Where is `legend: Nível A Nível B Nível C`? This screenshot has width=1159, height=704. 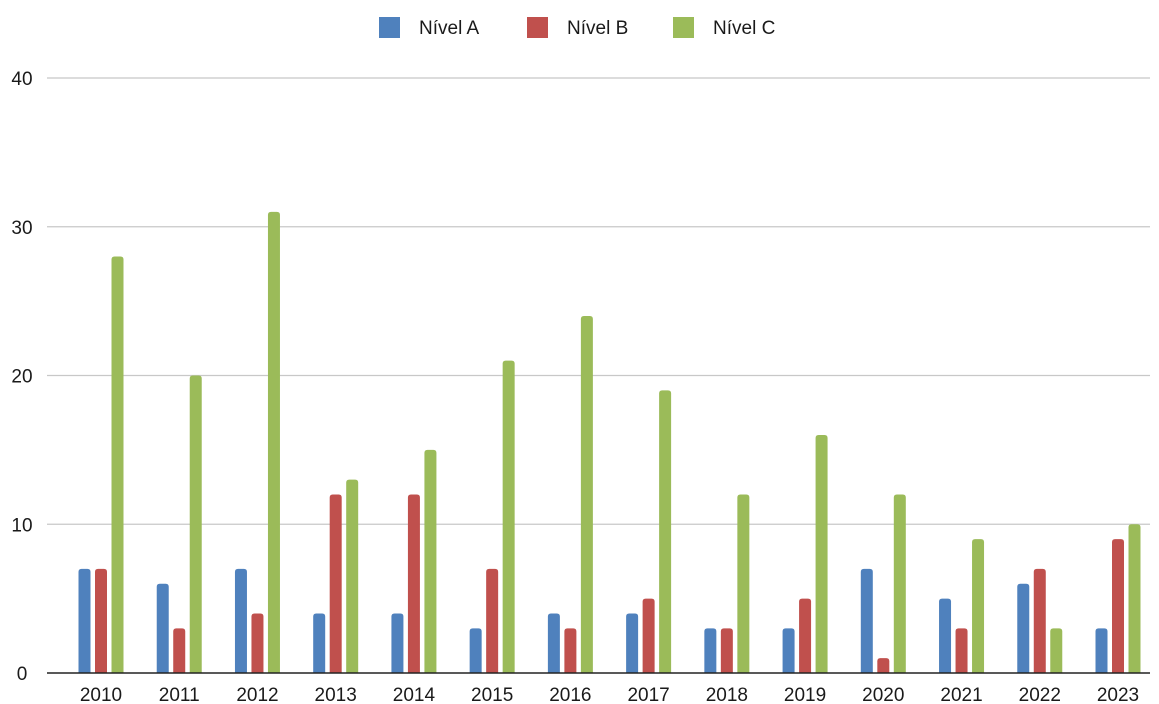 legend: Nível A Nível B Nível C is located at coordinates (577, 28).